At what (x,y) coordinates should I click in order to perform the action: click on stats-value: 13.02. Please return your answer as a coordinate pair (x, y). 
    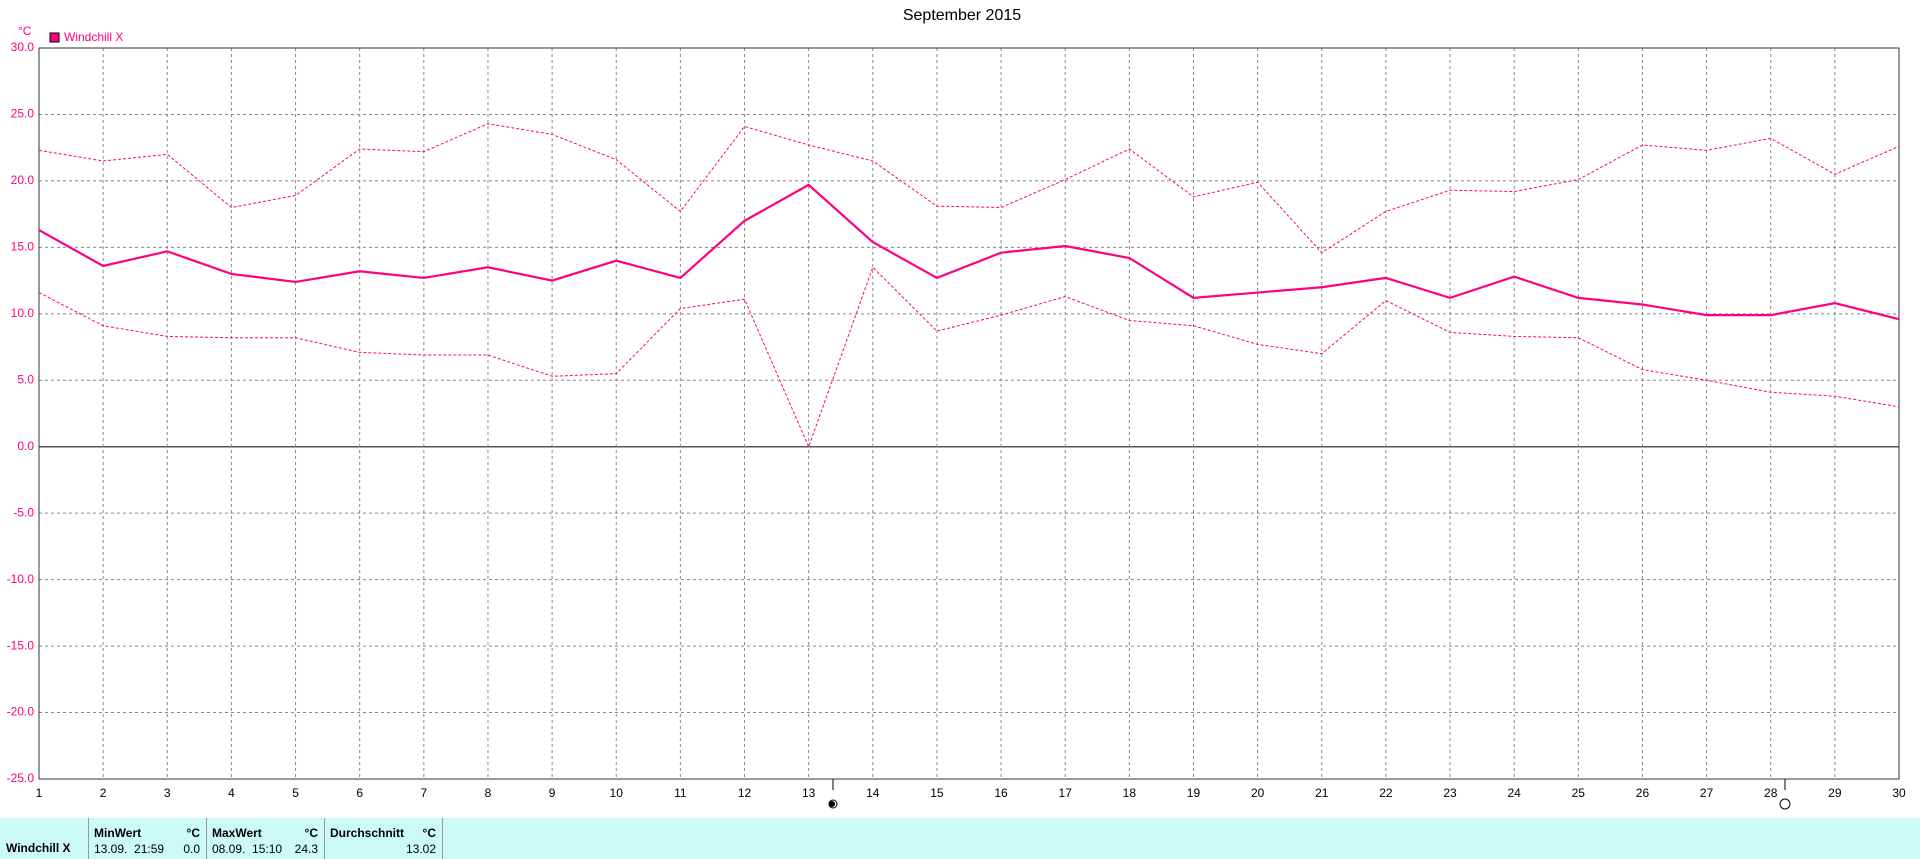
    Looking at the image, I should click on (420, 849).